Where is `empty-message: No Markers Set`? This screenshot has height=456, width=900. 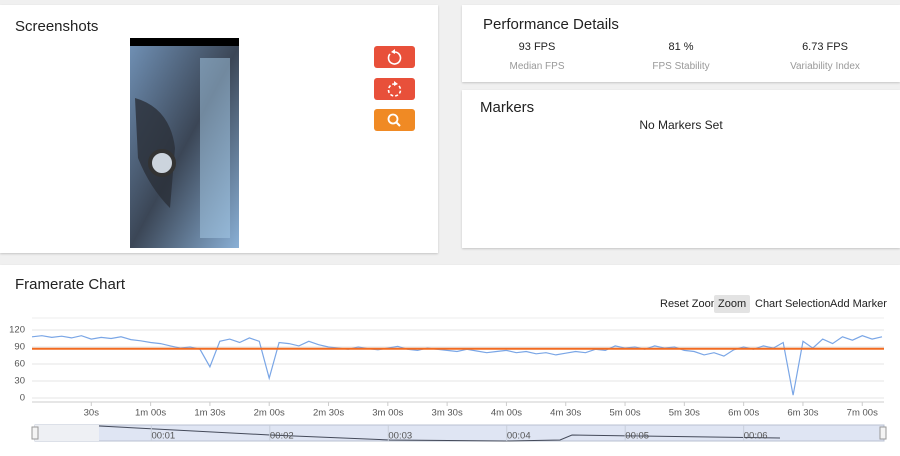 empty-message: No Markers Set is located at coordinates (681, 125).